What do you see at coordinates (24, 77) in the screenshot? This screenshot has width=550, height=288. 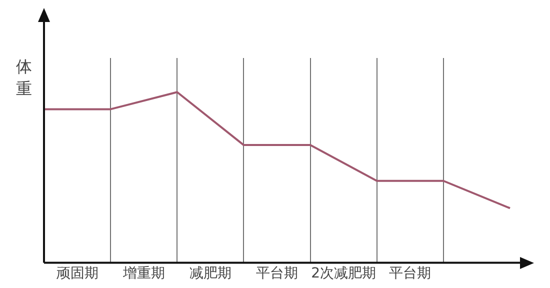 I see `y-axis-title: 体重` at bounding box center [24, 77].